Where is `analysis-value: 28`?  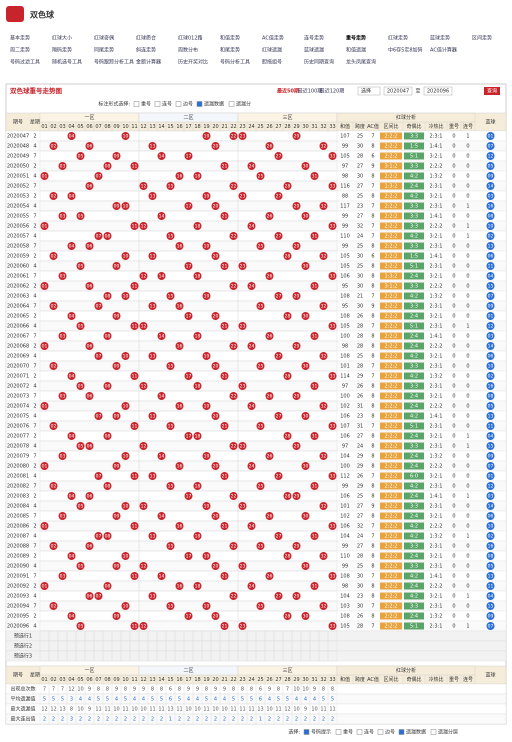
analysis-value: 28 is located at coordinates (360, 627).